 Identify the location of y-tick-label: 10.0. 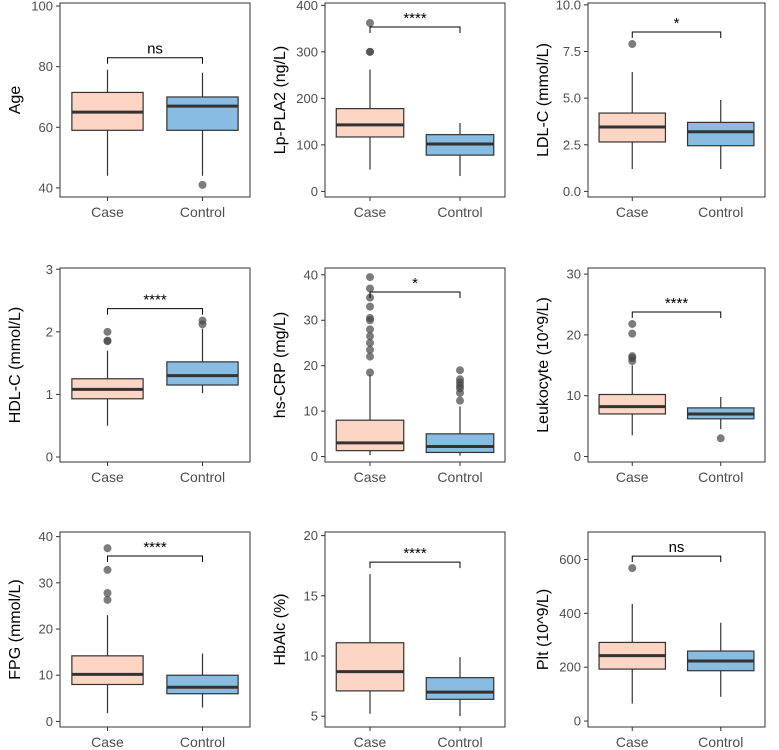
(568, 6).